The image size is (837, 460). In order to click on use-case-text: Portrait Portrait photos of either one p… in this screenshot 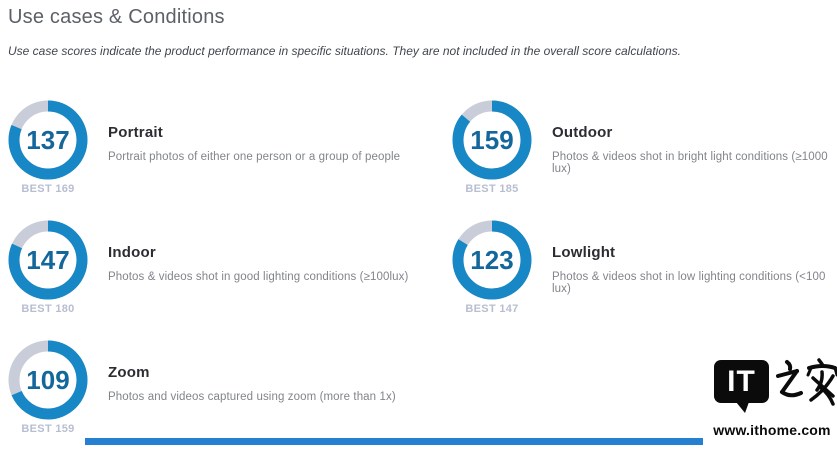, I will do `click(254, 131)`.